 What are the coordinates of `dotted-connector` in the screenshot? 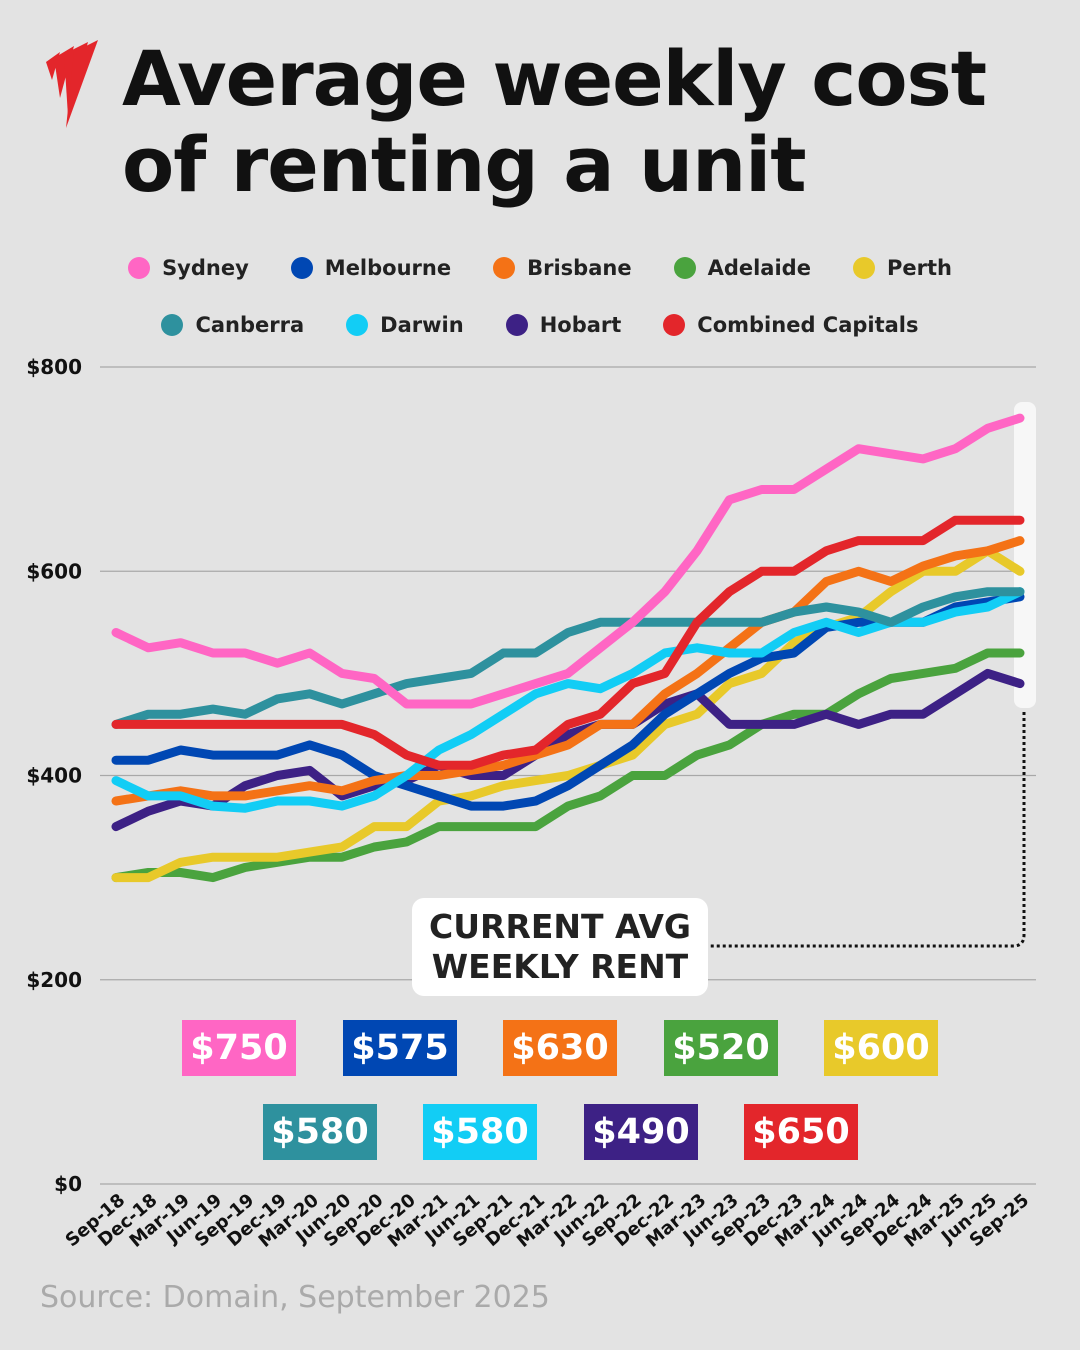 It's located at (868, 830).